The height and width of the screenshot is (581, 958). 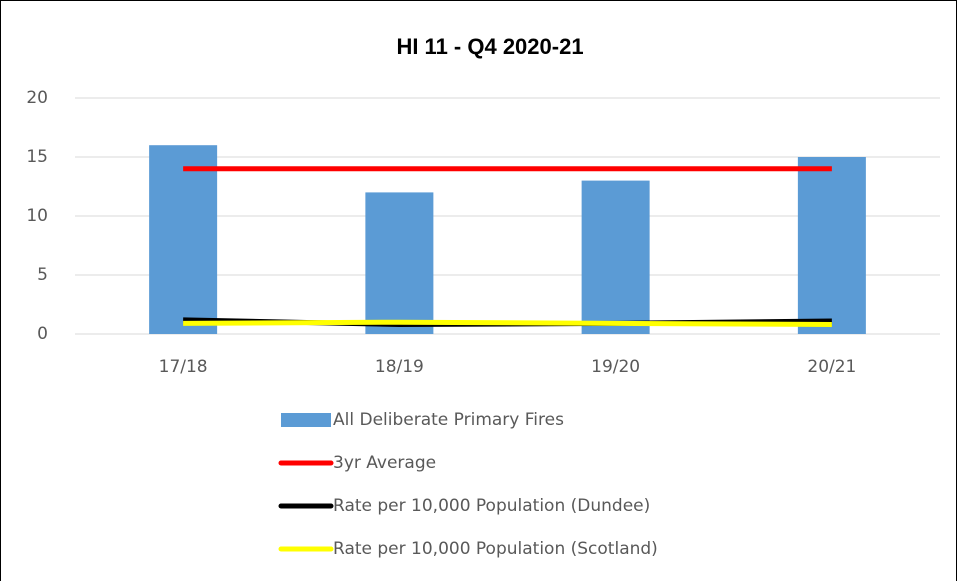 What do you see at coordinates (37, 157) in the screenshot?
I see `y-tick-label: 15` at bounding box center [37, 157].